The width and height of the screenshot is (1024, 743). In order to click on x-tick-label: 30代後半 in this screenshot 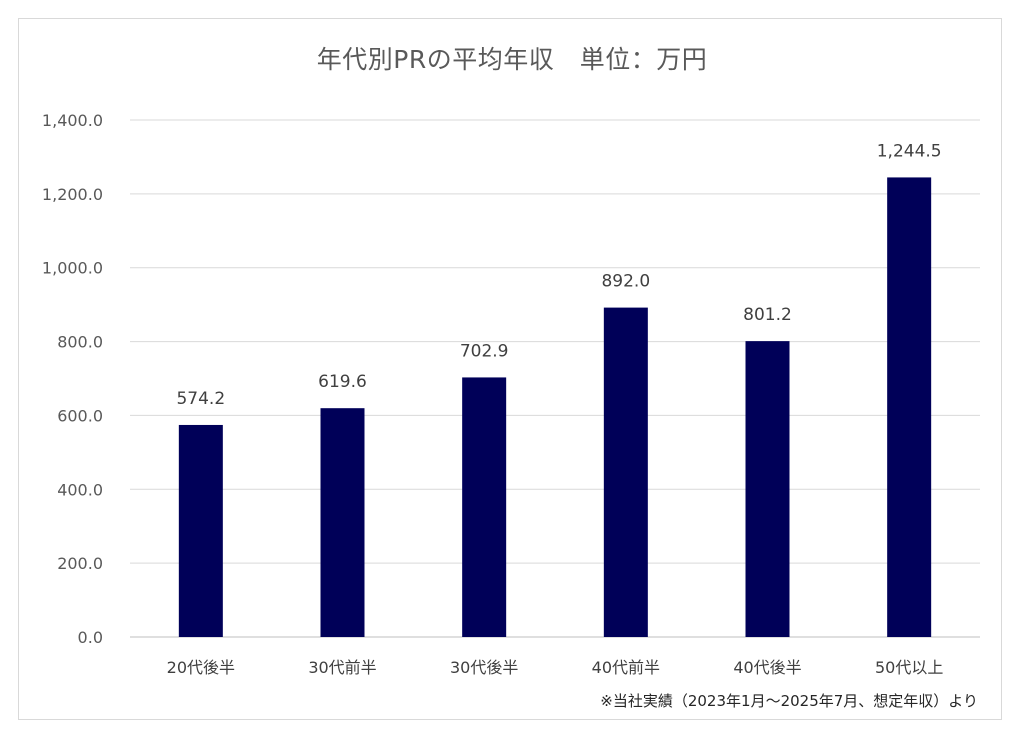, I will do `click(484, 667)`.